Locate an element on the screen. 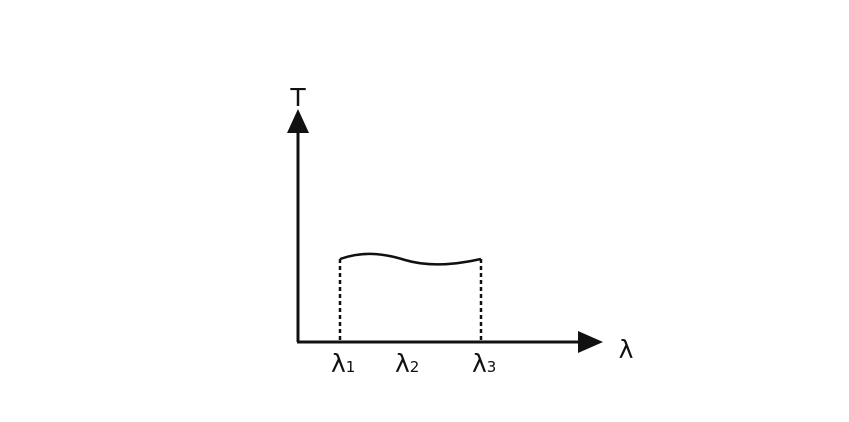 This screenshot has width=849, height=422. tick-label-lambda3: λ3 is located at coordinates (484, 363).